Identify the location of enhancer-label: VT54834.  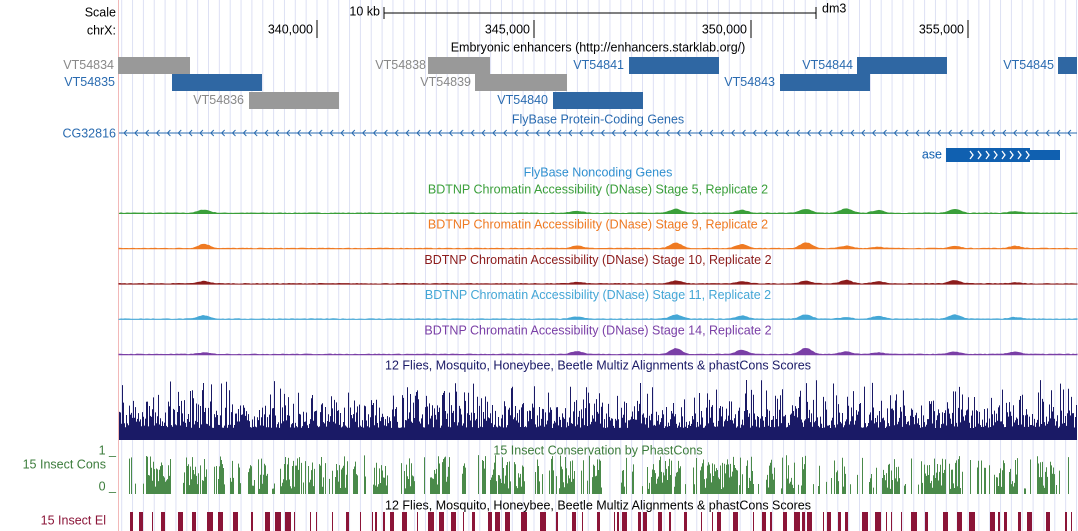
(88, 65).